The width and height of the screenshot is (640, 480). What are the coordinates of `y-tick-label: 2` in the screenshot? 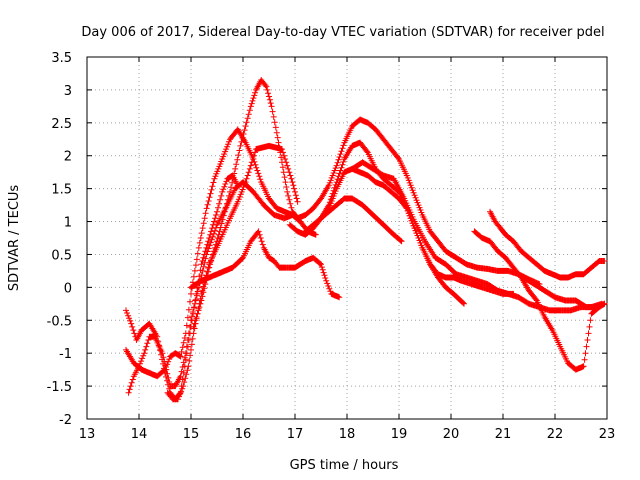 It's located at (68, 157).